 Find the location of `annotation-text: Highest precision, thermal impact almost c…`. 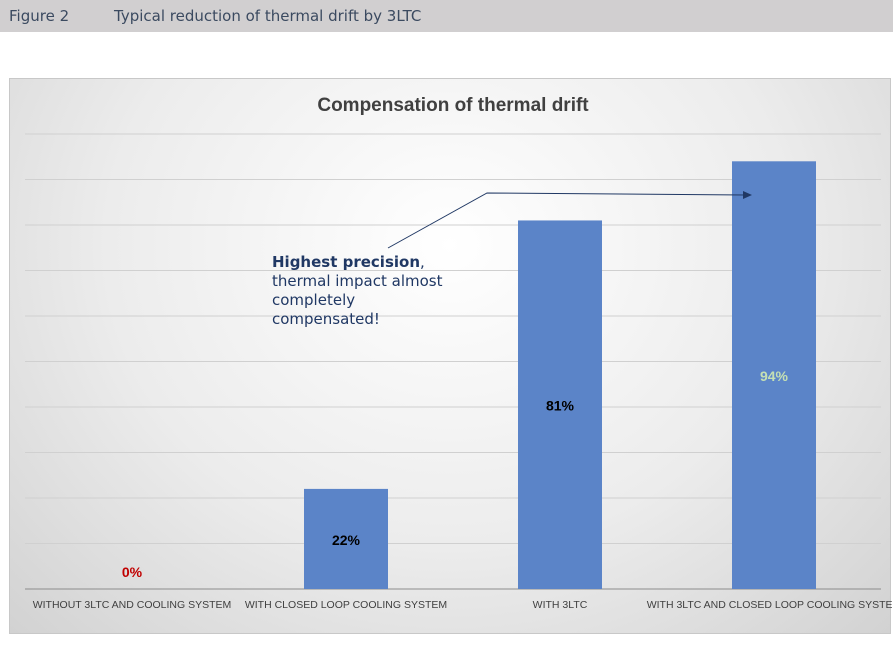

annotation-text: Highest precision, thermal impact almost c… is located at coordinates (357, 290).